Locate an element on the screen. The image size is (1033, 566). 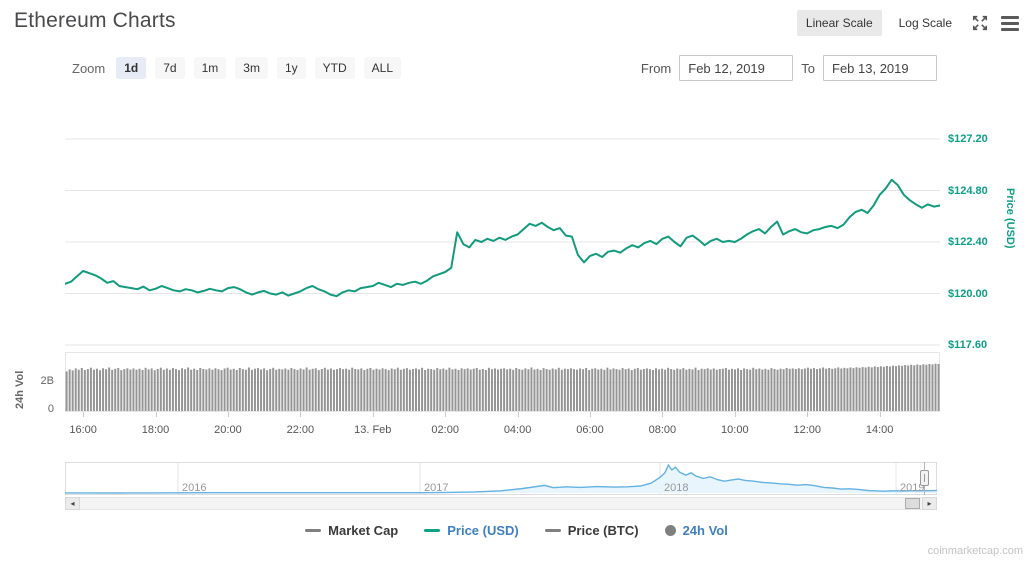
x-tick-label: 10:00 is located at coordinates (735, 430).